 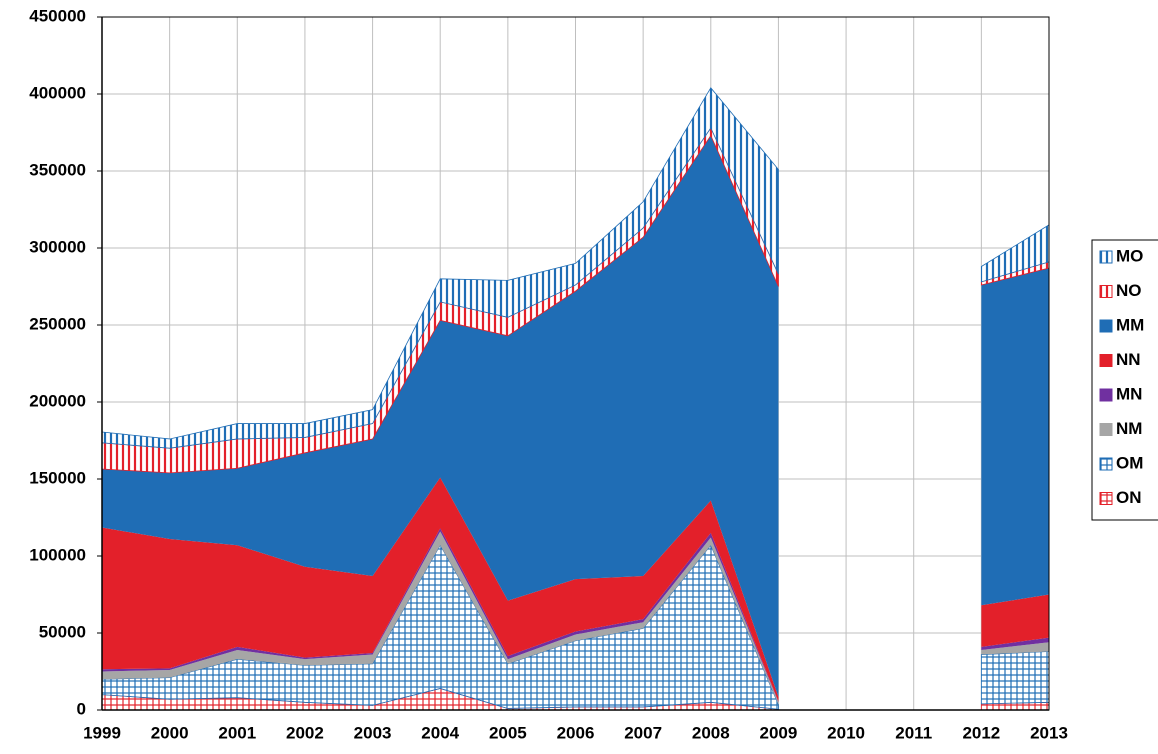 I want to click on x-tick-label: 2008, so click(x=711, y=732).